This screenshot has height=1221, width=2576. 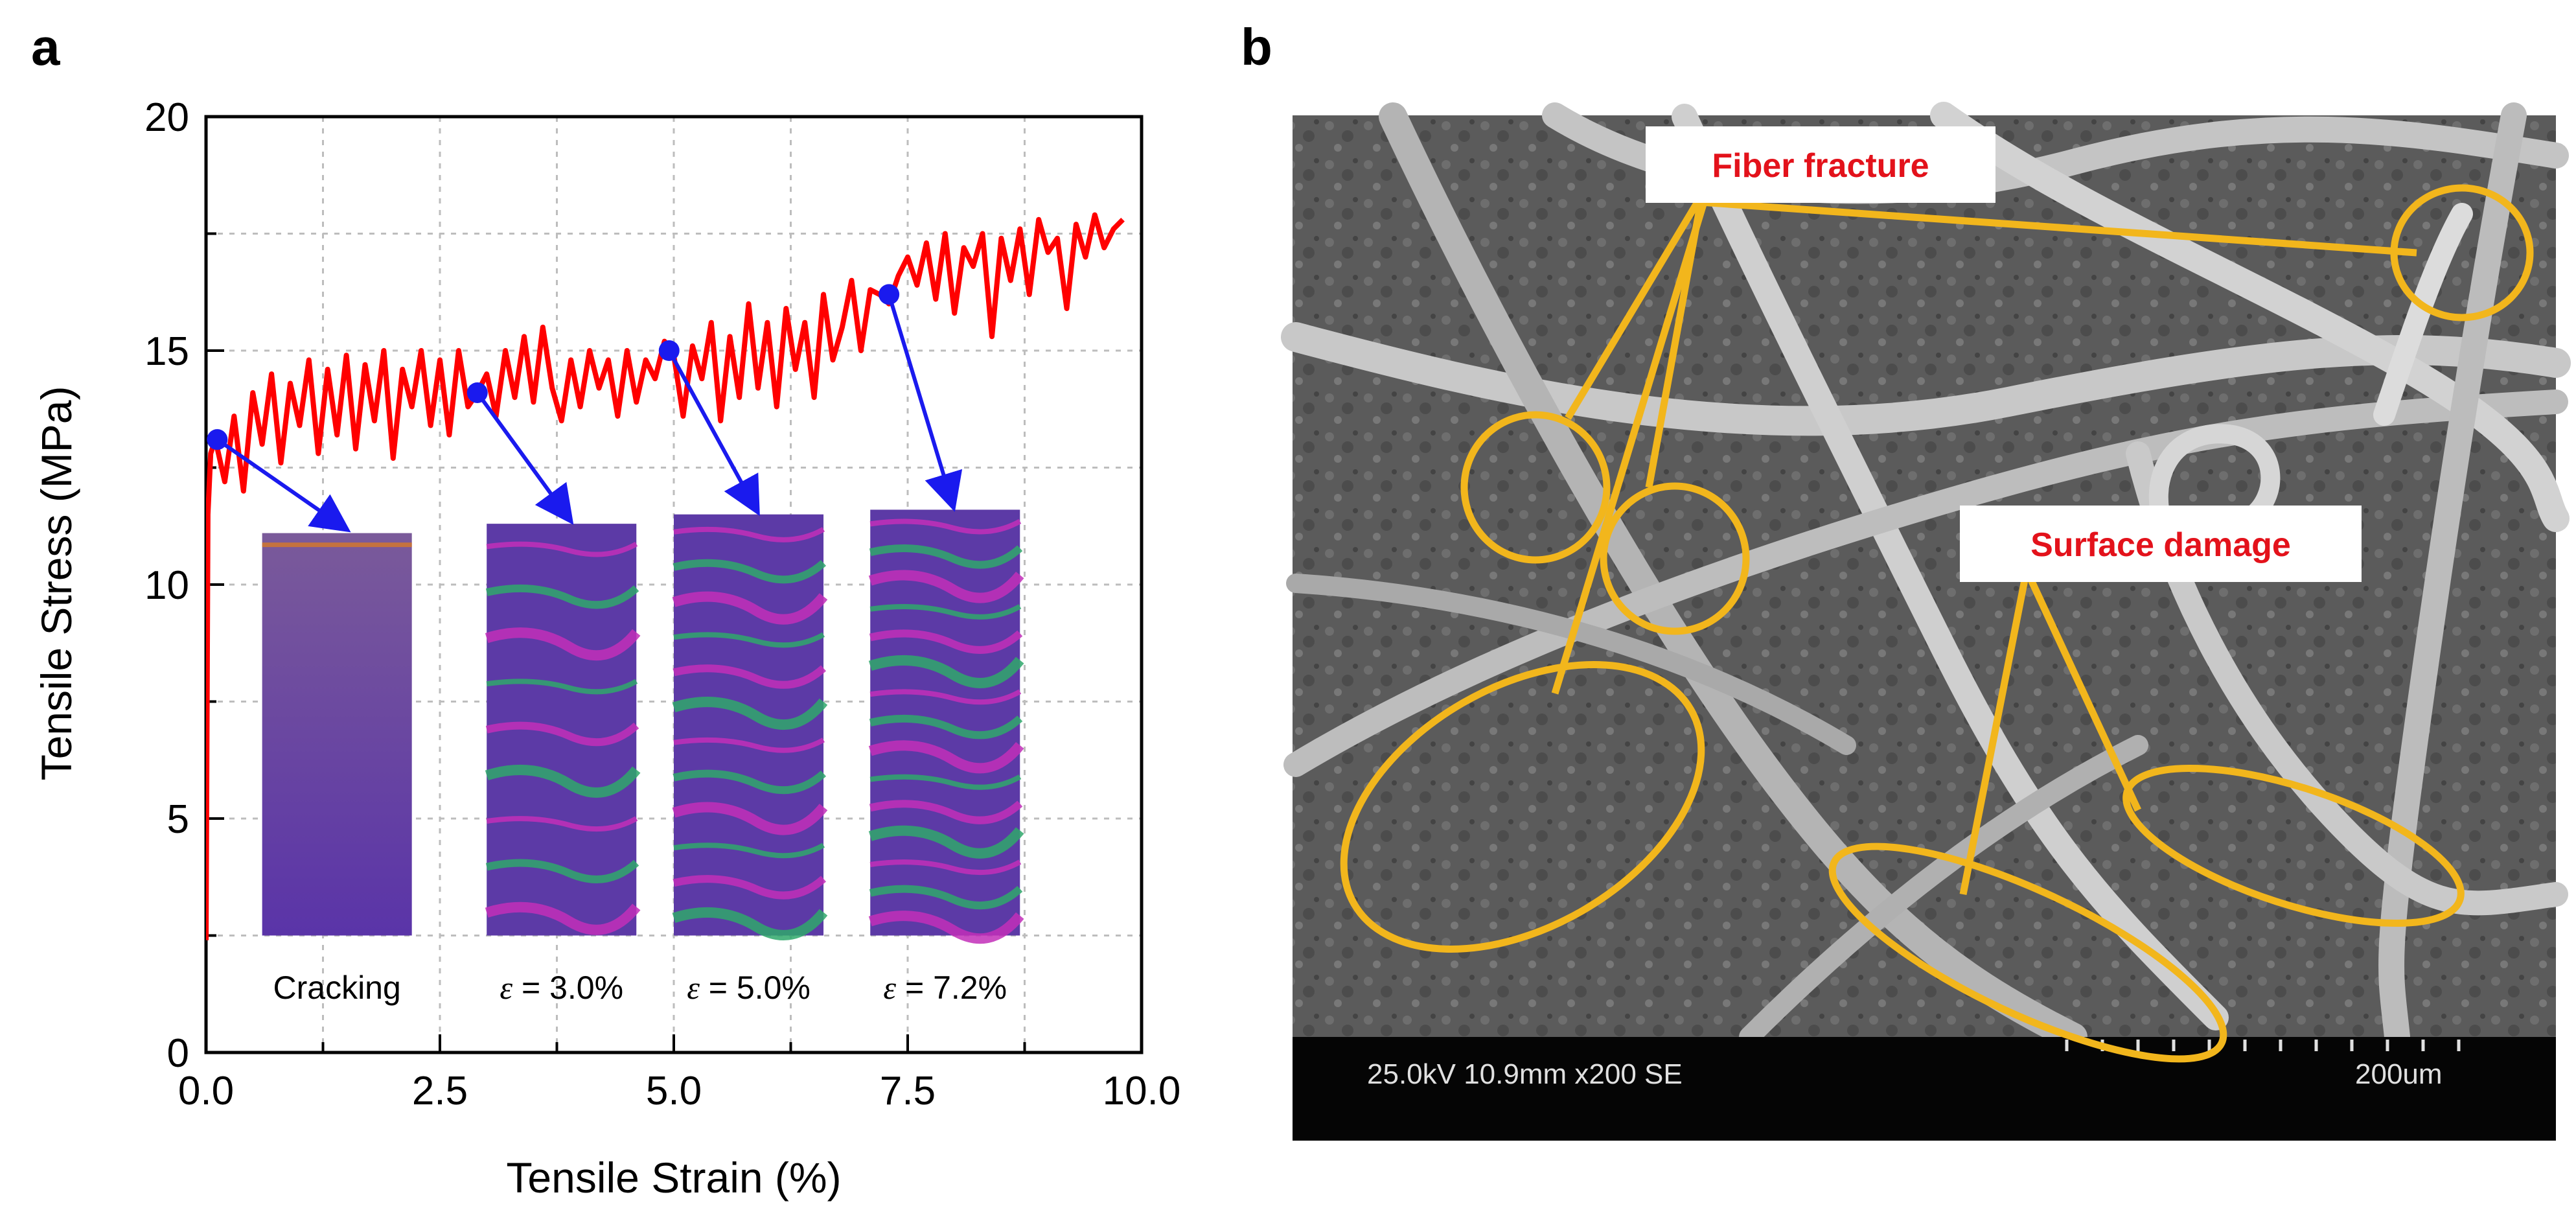 What do you see at coordinates (2399, 1074) in the screenshot?
I see `sem-scale-label: 200um` at bounding box center [2399, 1074].